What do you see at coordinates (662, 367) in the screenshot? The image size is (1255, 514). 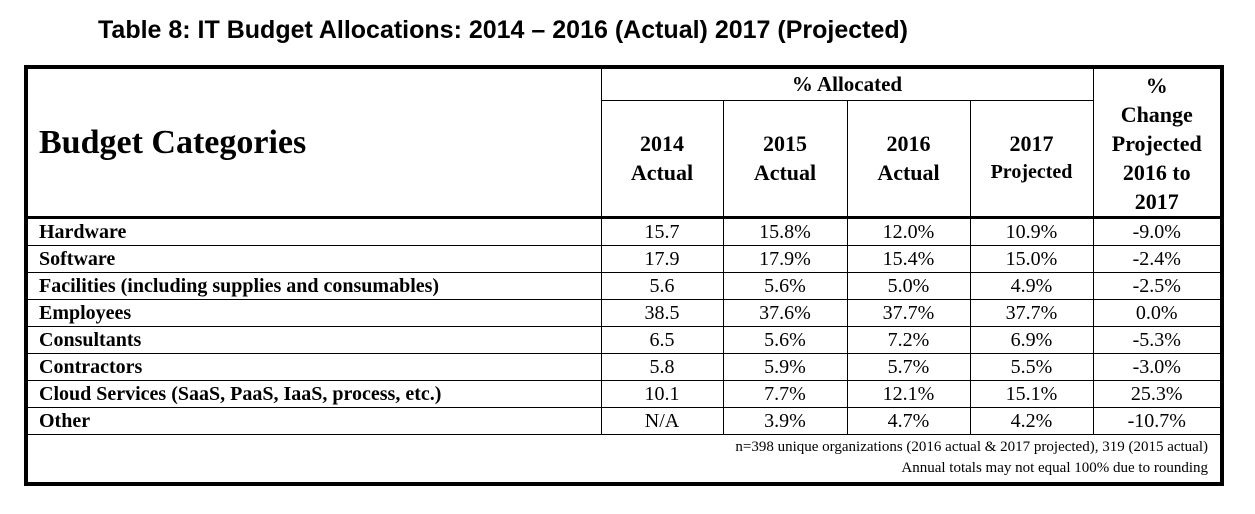 I see `cell-2014: 5.8` at bounding box center [662, 367].